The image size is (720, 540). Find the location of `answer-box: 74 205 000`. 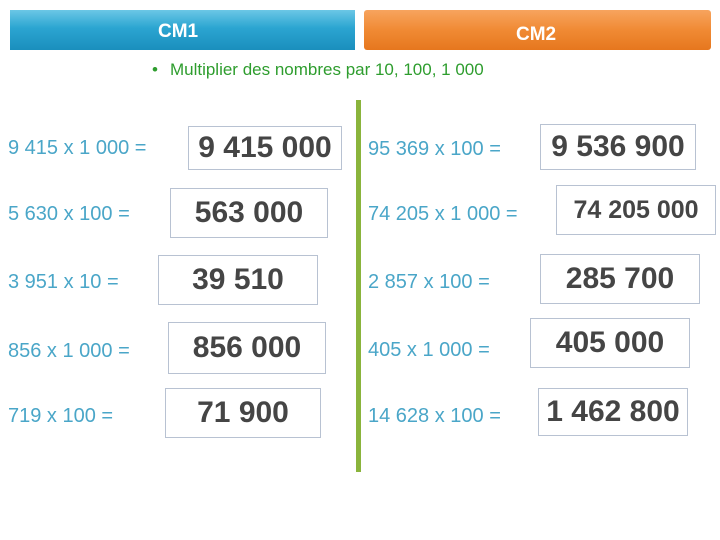

answer-box: 74 205 000 is located at coordinates (636, 210).